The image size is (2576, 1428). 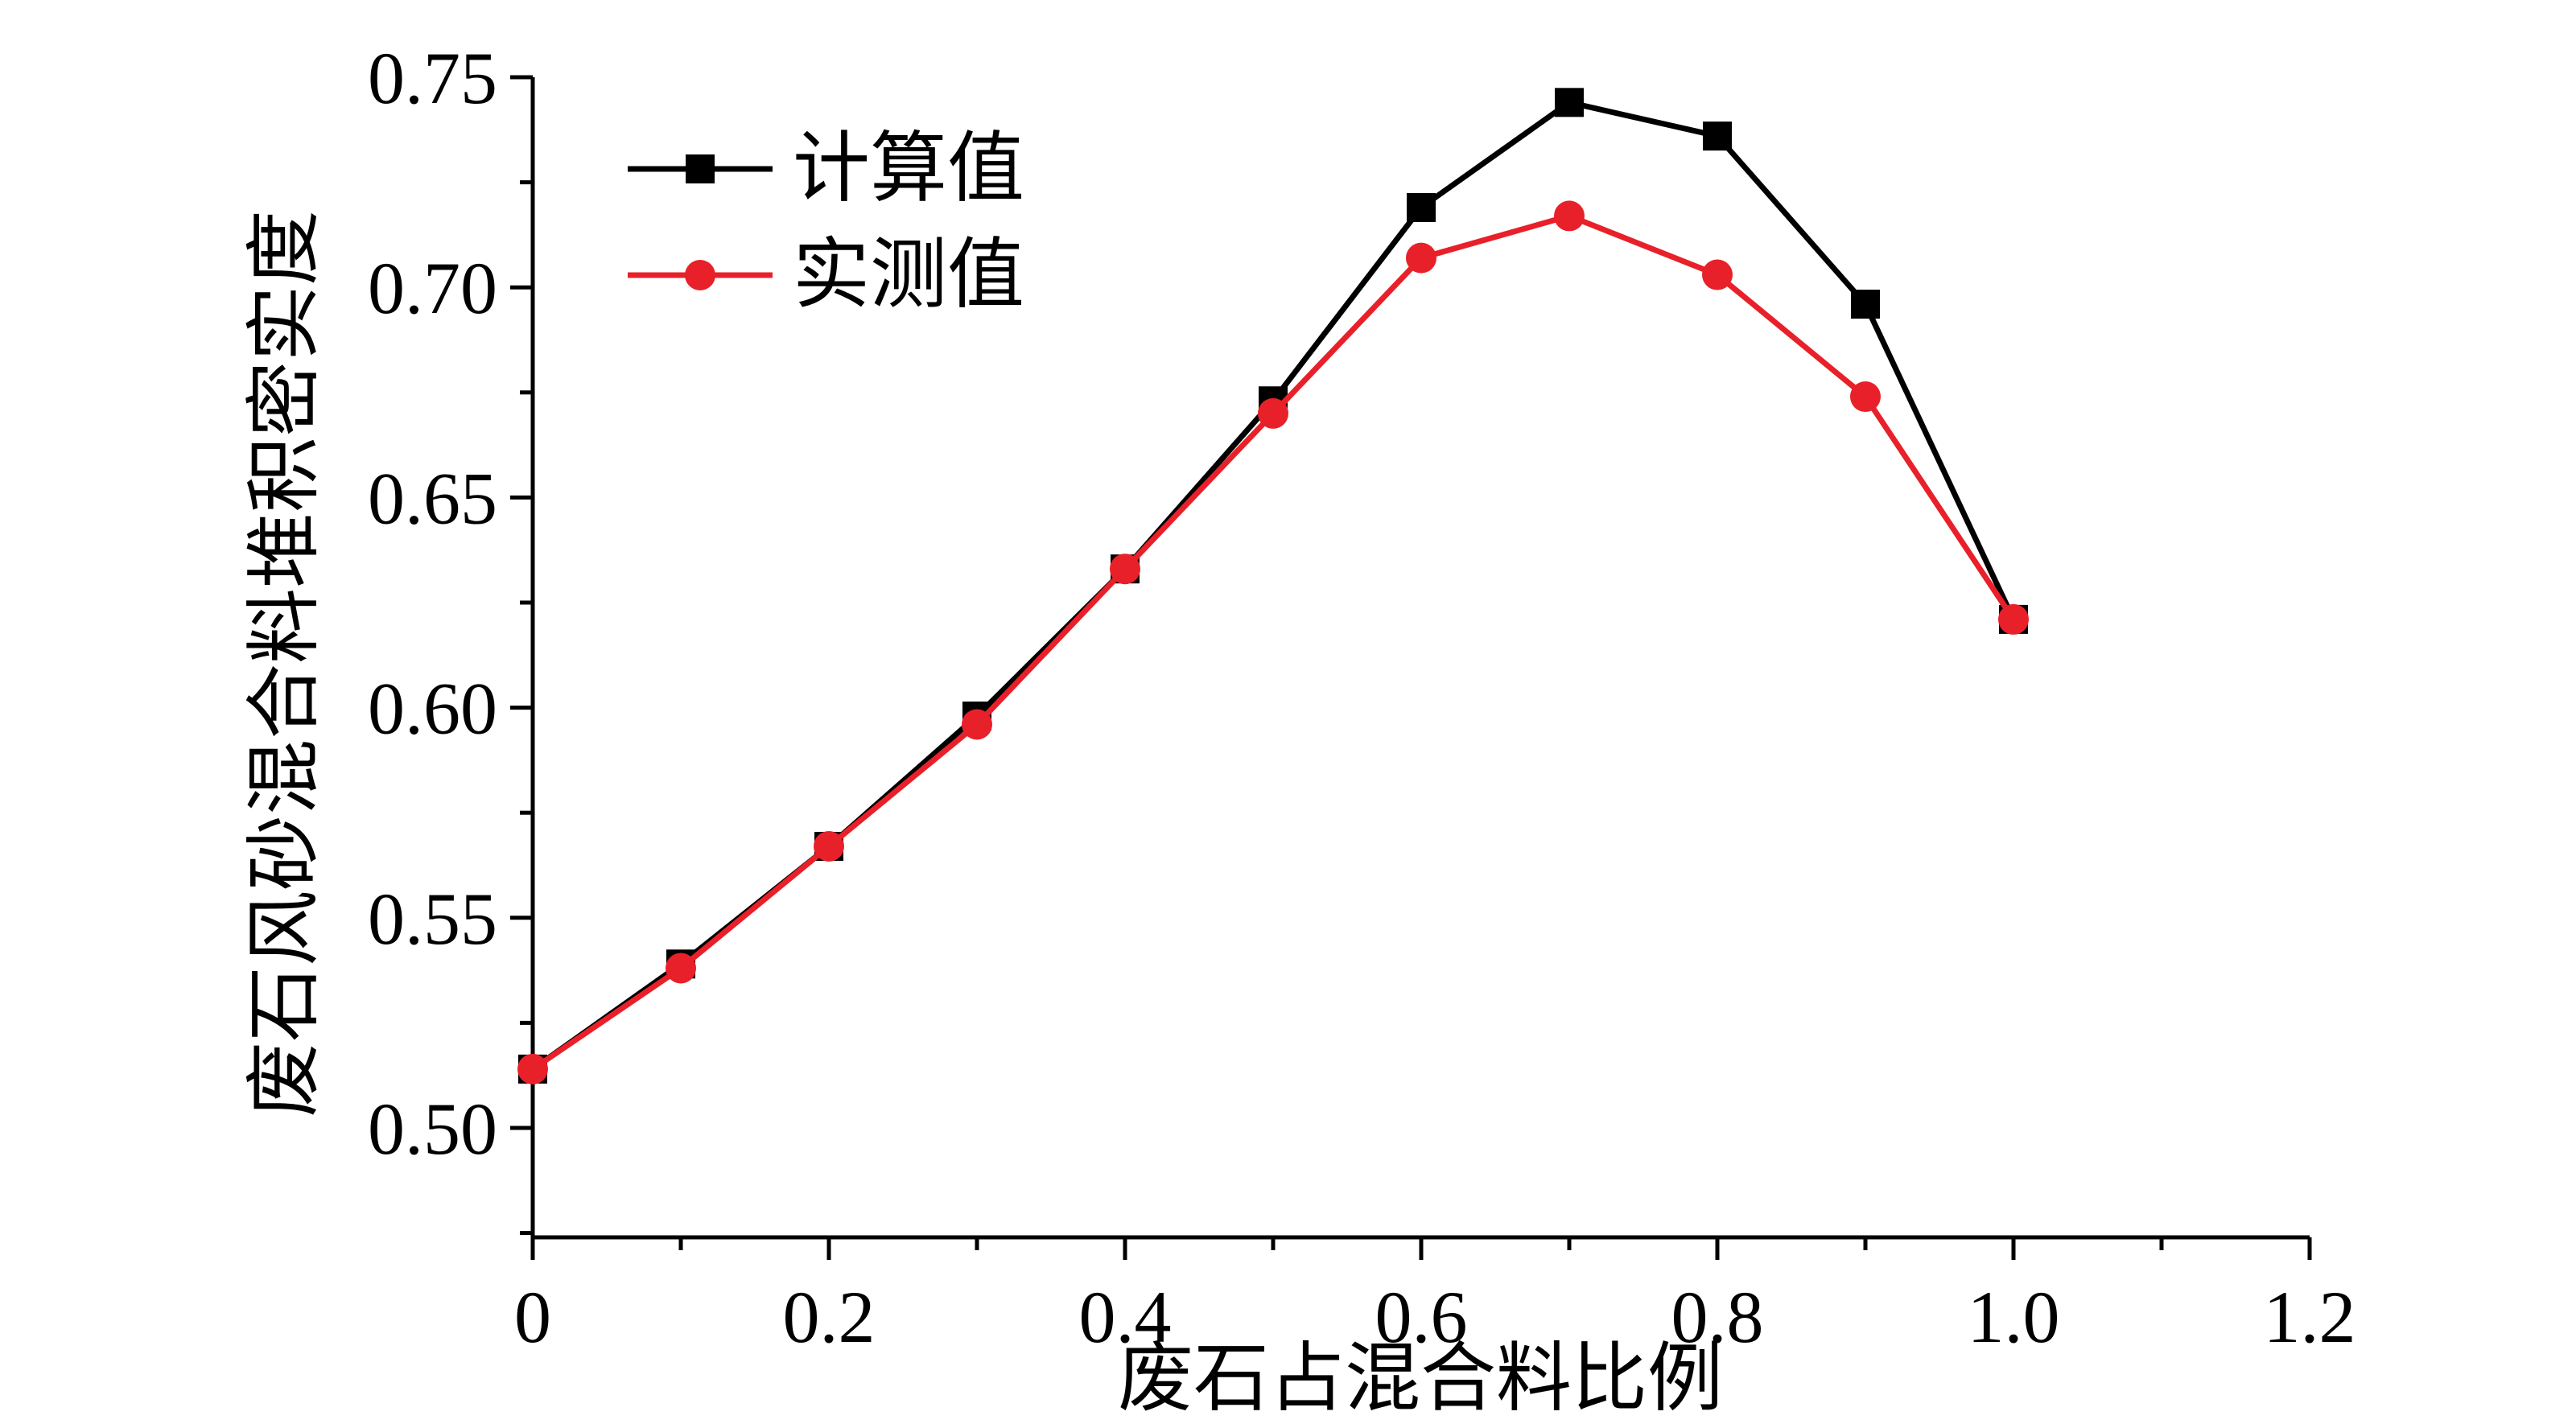 What do you see at coordinates (1125, 1317) in the screenshot?
I see `x-tick-label: 0.4` at bounding box center [1125, 1317].